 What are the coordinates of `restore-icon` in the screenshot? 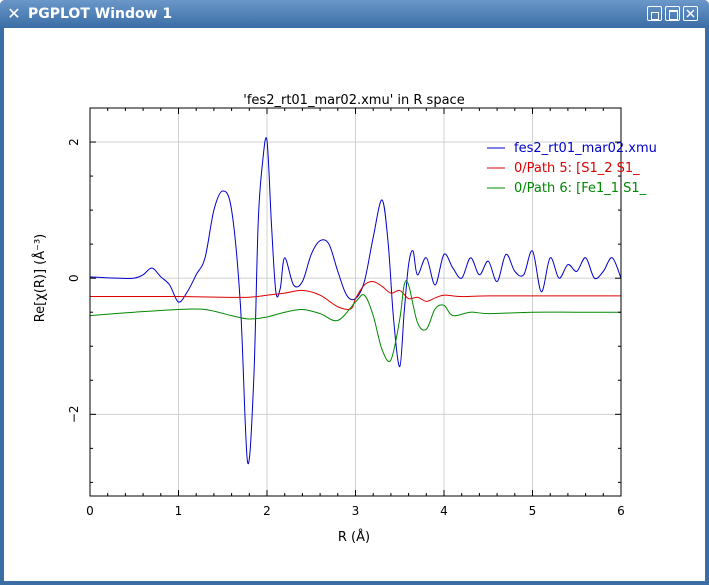 It's located at (654, 13).